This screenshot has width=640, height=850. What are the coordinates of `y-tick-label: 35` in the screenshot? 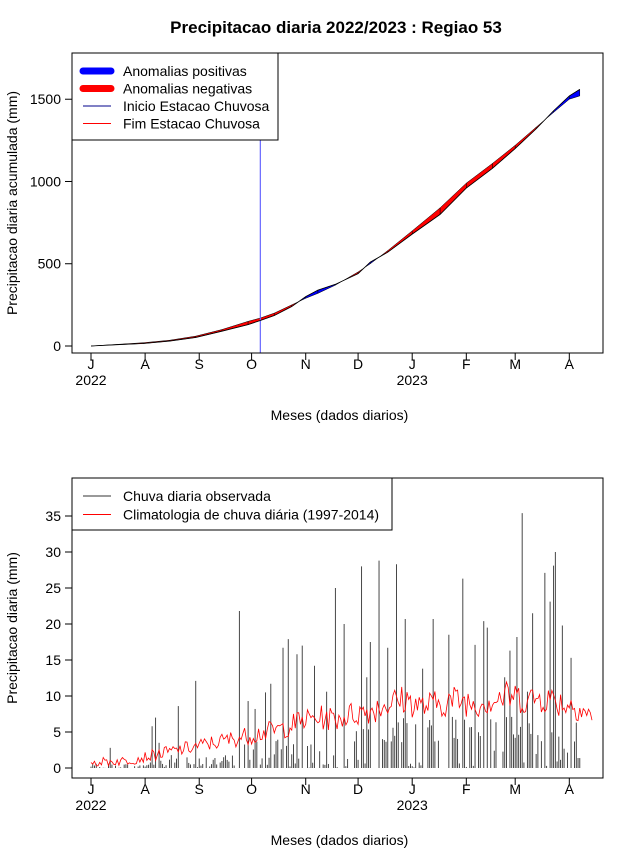 It's located at (53, 516).